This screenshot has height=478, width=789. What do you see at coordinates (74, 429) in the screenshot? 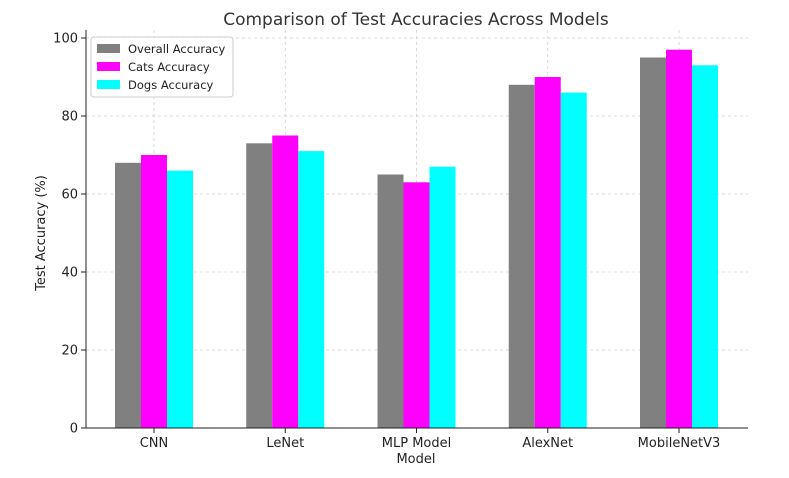
I see `y-tick-label: 0` at bounding box center [74, 429].